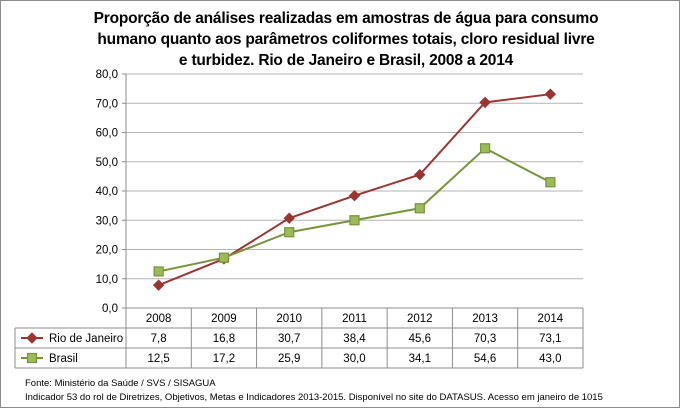 The height and width of the screenshot is (409, 680). What do you see at coordinates (550, 339) in the screenshot?
I see `table-value: 73,1` at bounding box center [550, 339].